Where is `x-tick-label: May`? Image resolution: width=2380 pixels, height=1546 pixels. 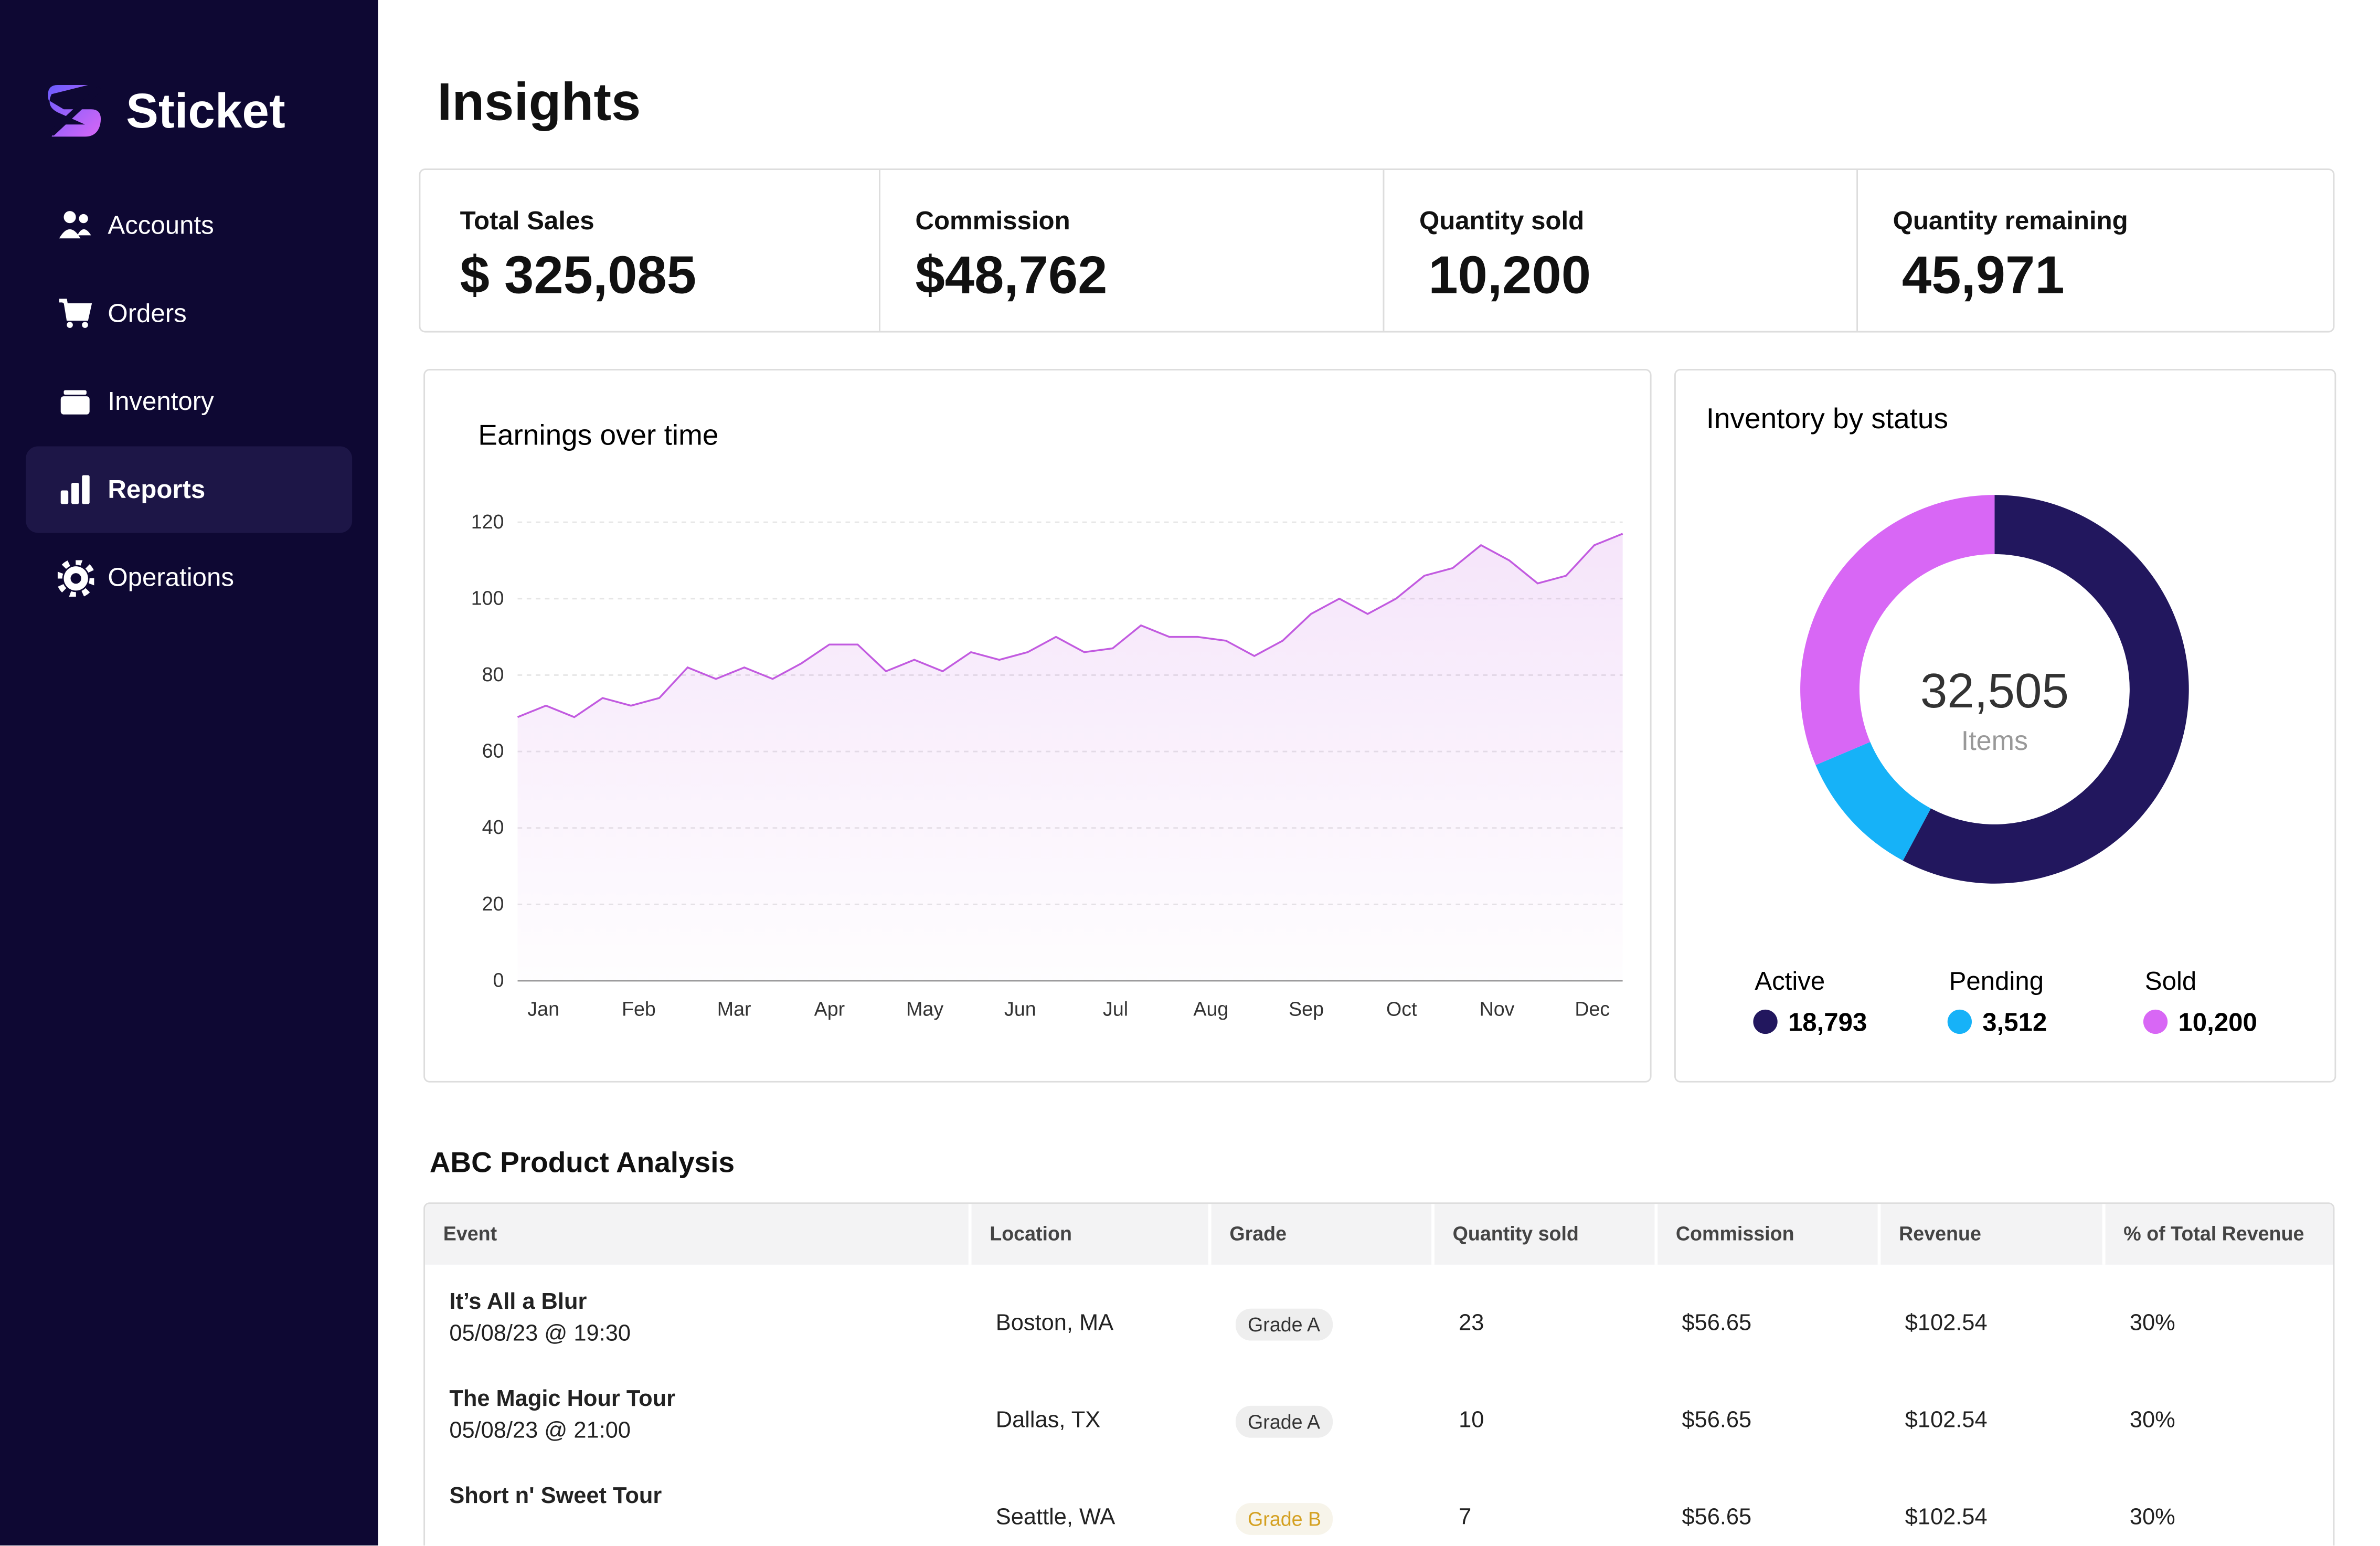
x-tick-label: May is located at coordinates (924, 1009).